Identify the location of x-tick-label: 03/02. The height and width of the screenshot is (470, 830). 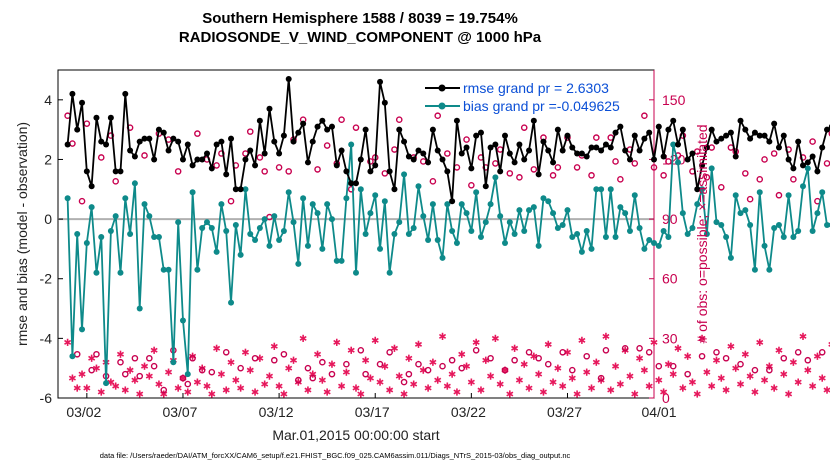
(83, 412).